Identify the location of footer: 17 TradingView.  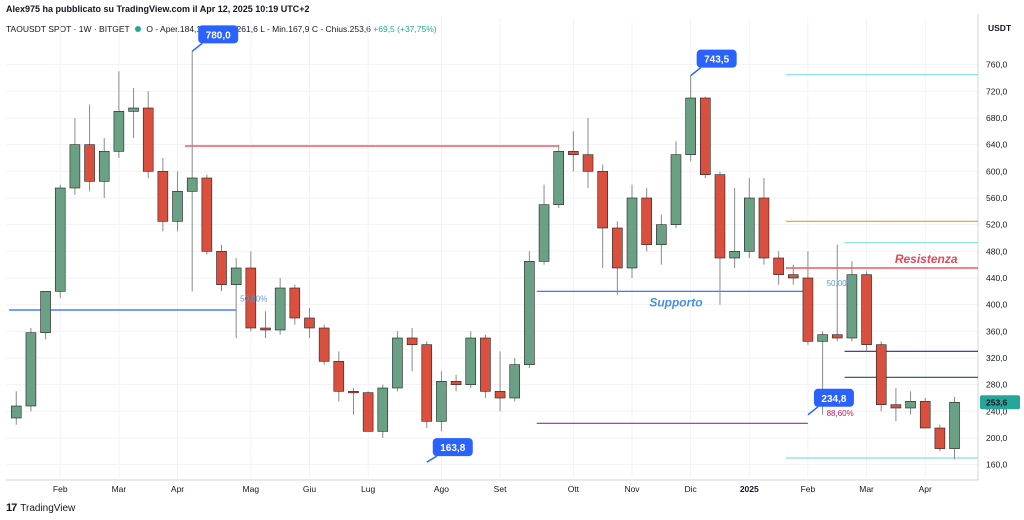
(40, 508).